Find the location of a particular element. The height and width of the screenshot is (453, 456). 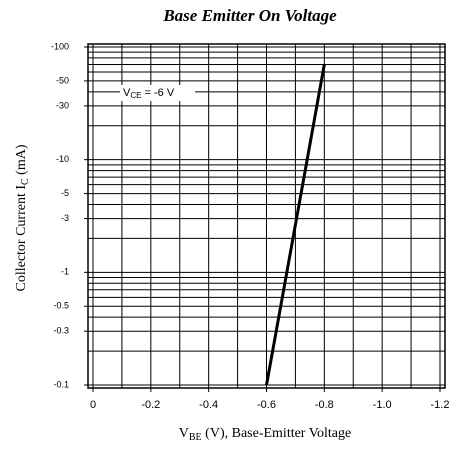

x-axis-label-sub: BE is located at coordinates (195, 437).